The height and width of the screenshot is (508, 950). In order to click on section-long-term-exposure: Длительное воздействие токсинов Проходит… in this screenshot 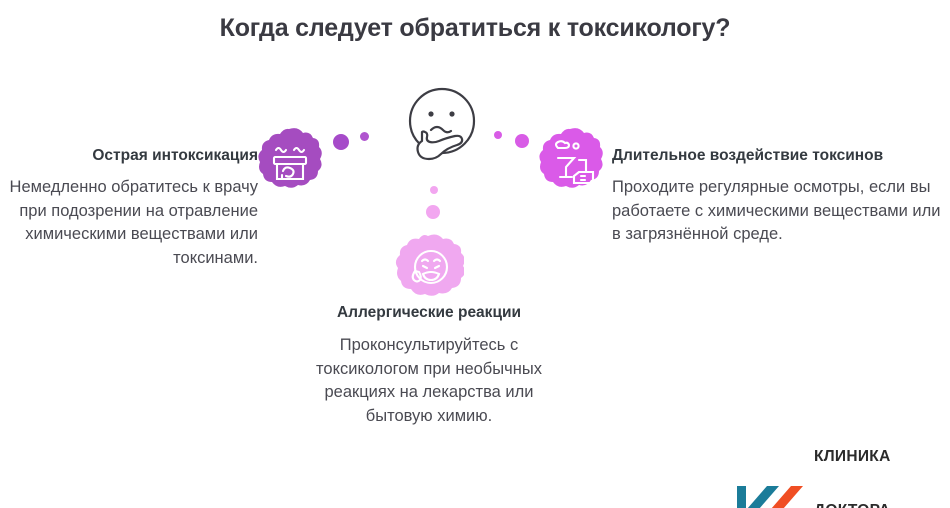, I will do `click(781, 196)`.